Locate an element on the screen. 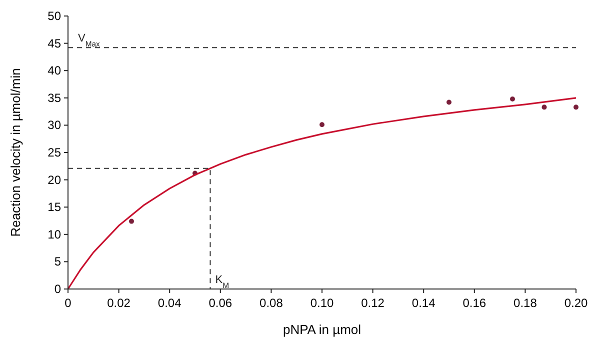 This screenshot has height=348, width=600. y-tick-label: 5 is located at coordinates (58, 261).